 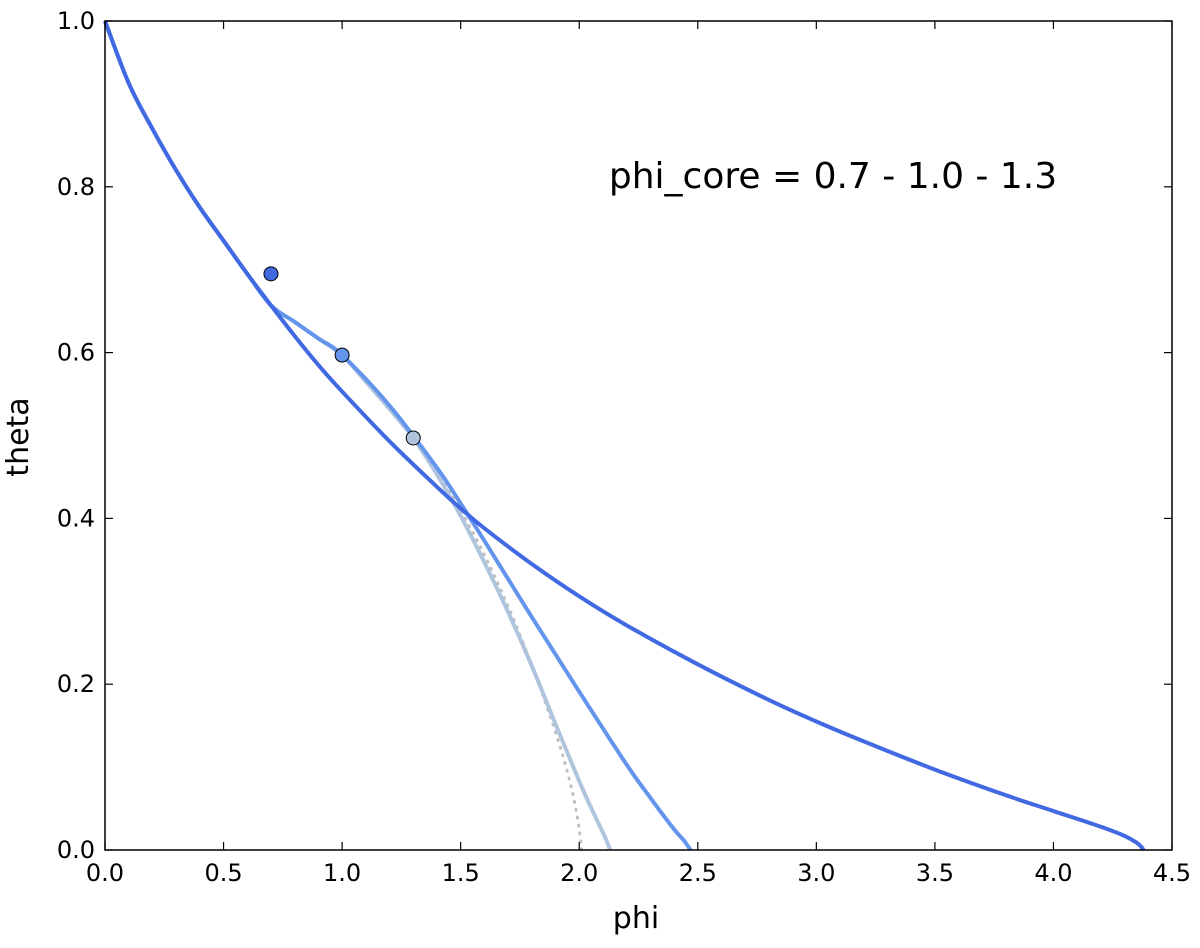 What do you see at coordinates (935, 873) in the screenshot?
I see `x-tick-label: 3.5` at bounding box center [935, 873].